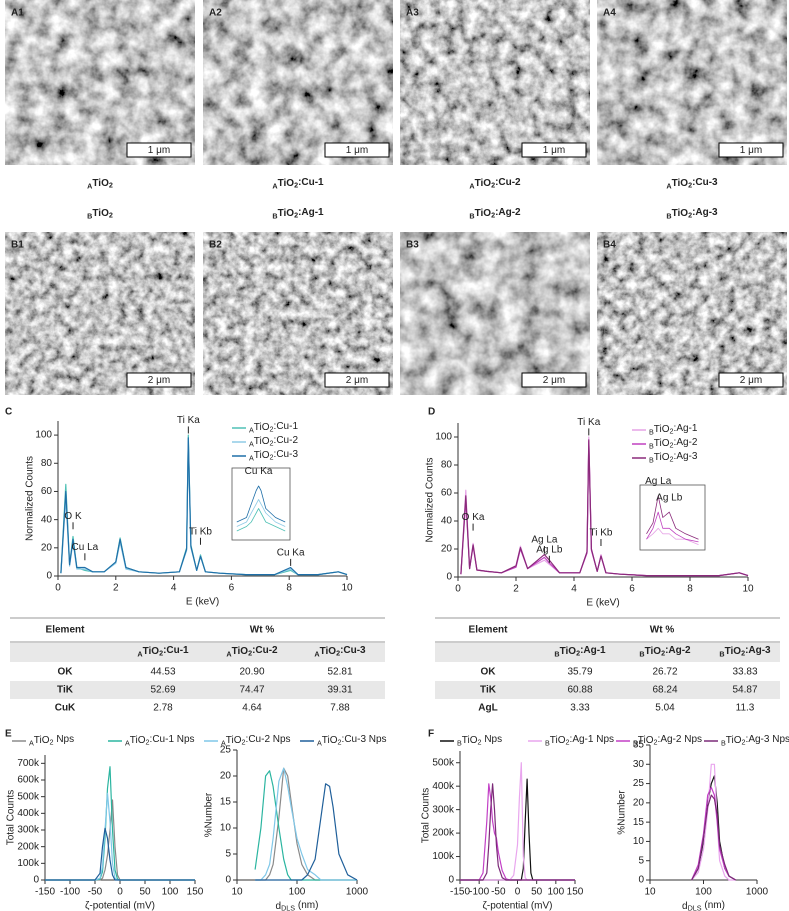 The width and height of the screenshot is (789, 911). Describe the element at coordinates (607, 652) in the screenshot. I see `row-shade` at that location.